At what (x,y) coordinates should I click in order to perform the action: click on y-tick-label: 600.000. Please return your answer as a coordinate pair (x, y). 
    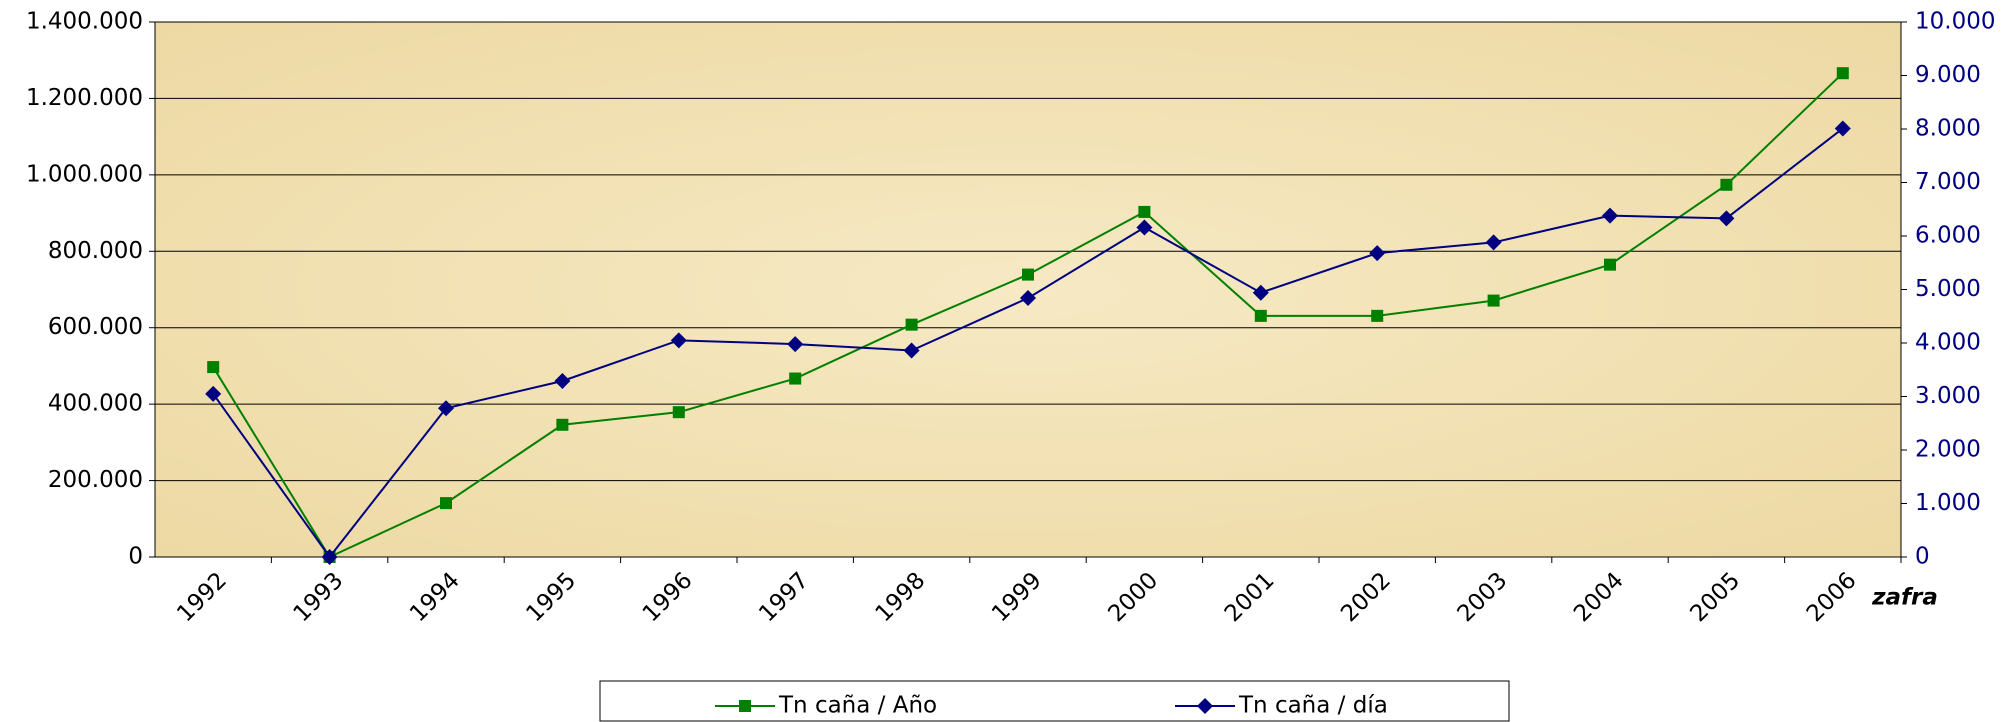
    Looking at the image, I should click on (95, 327).